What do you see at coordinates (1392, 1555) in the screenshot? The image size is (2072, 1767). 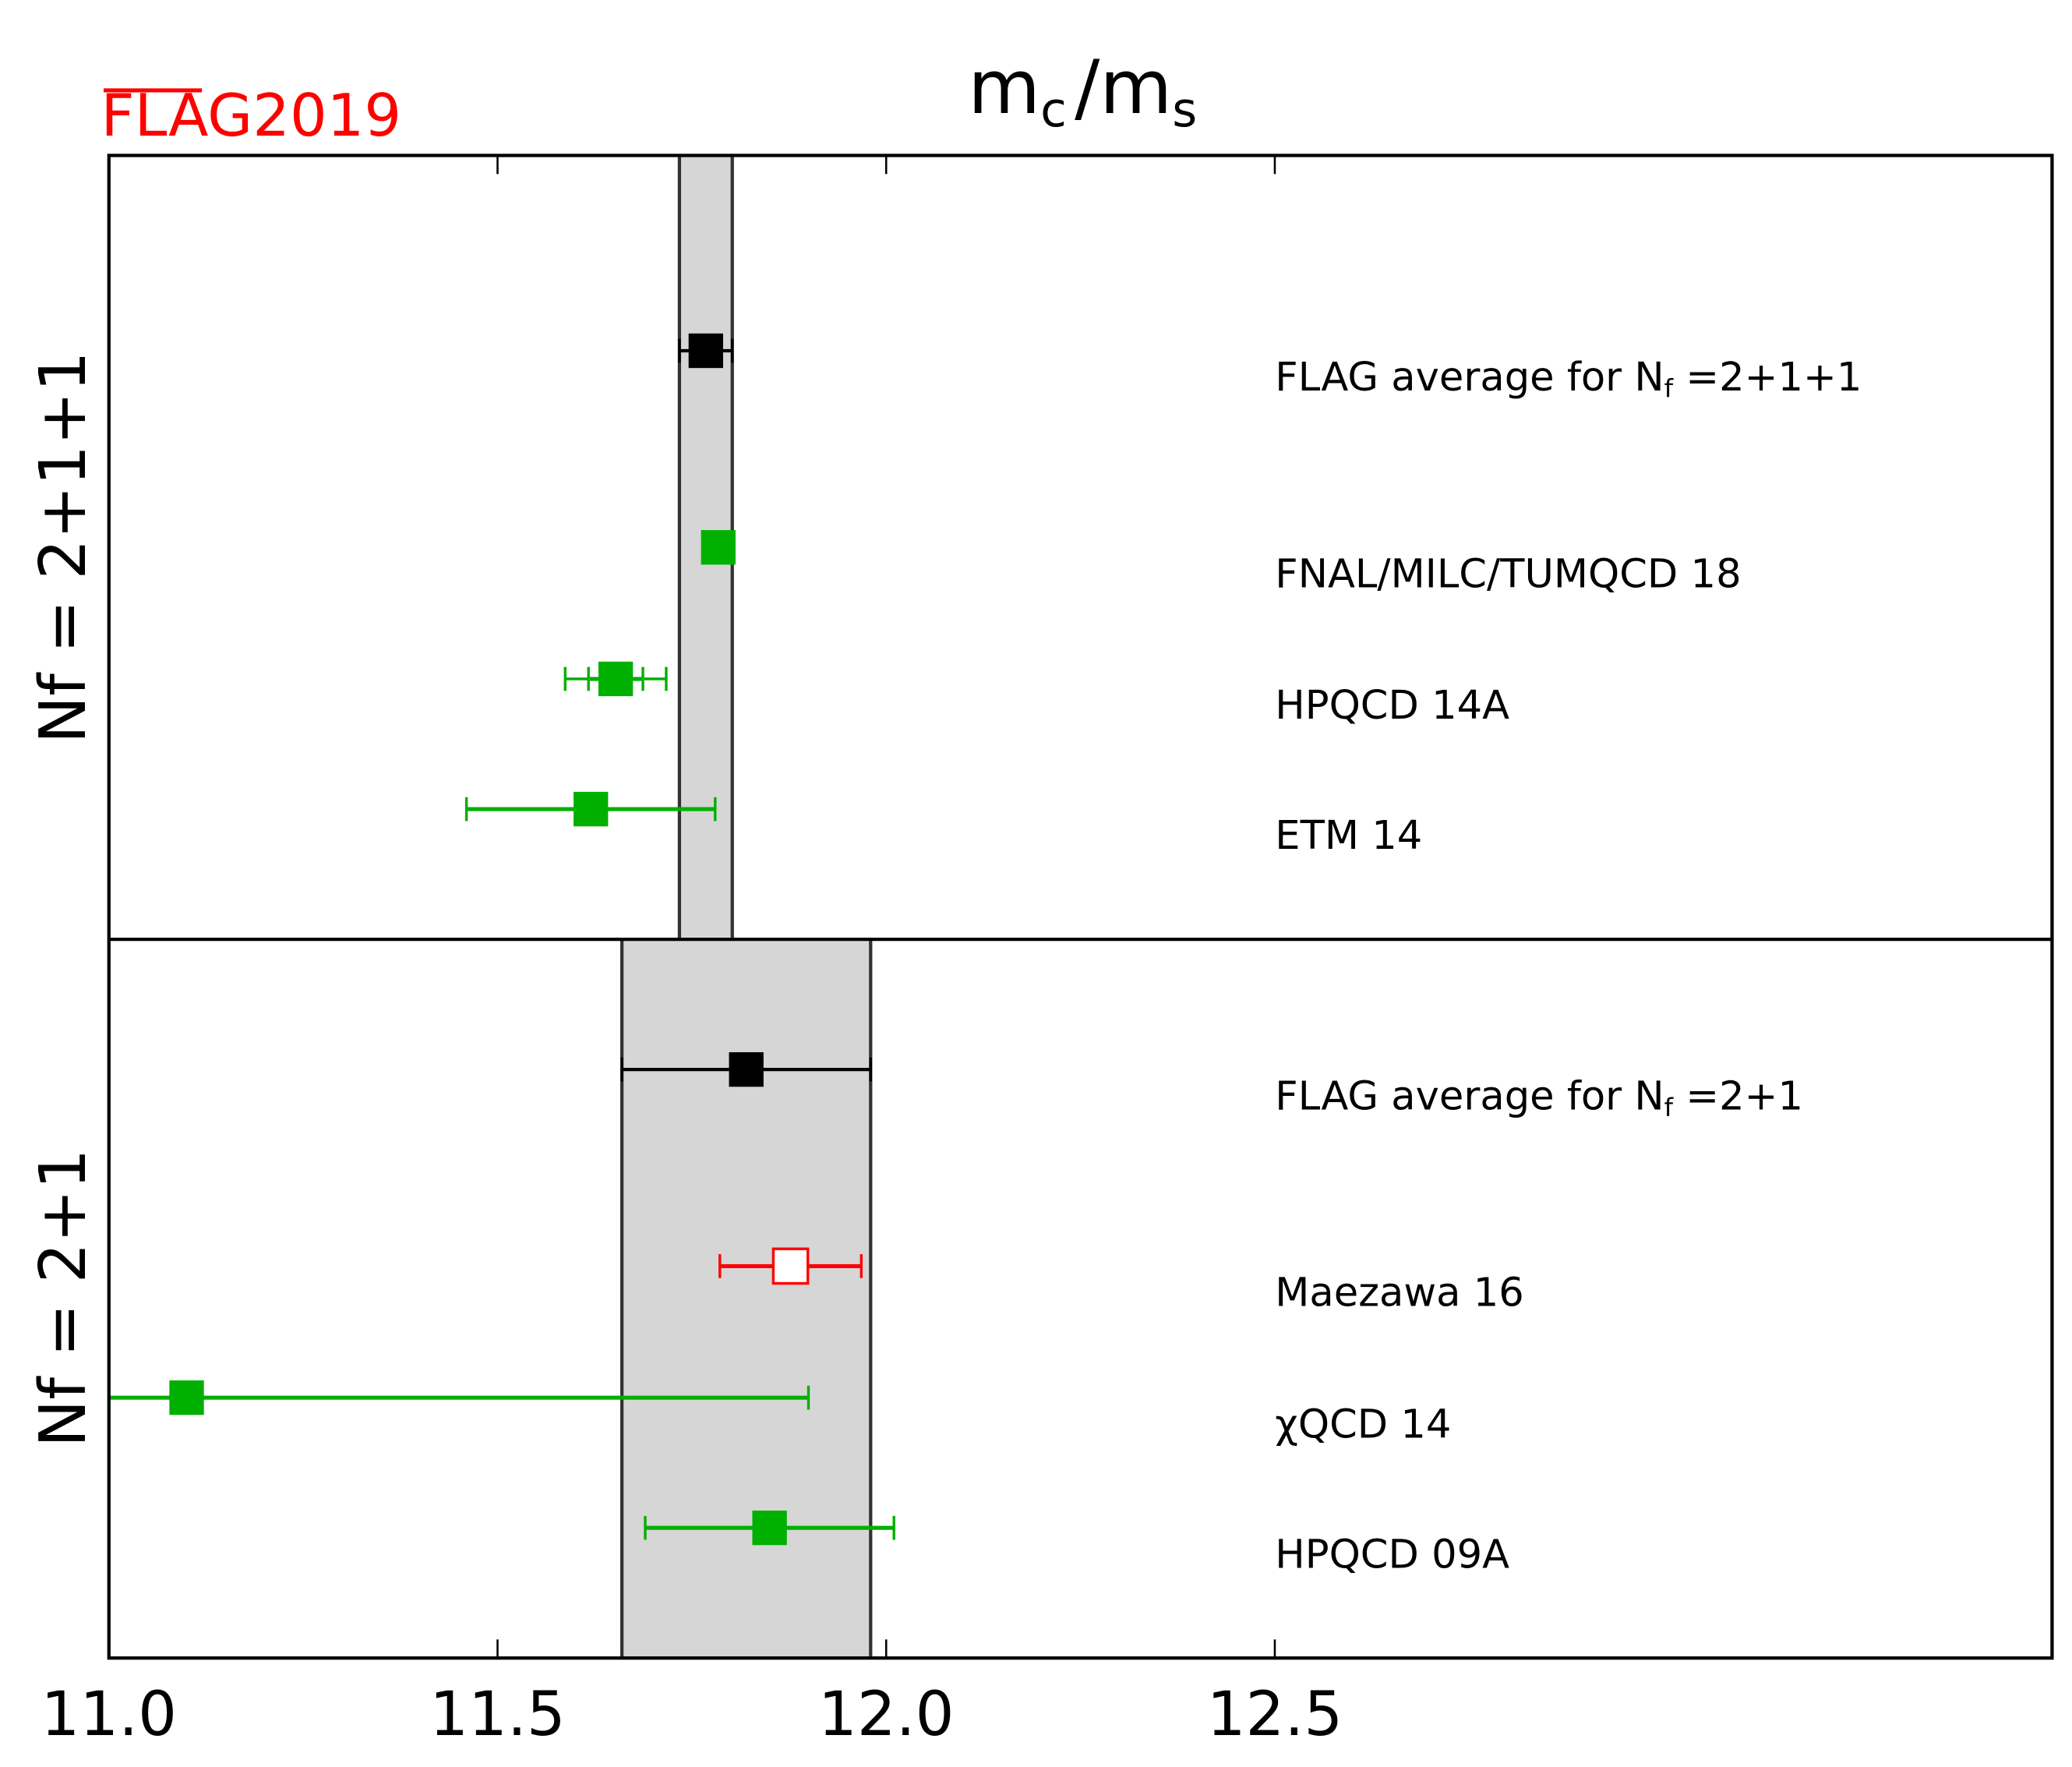 I see `entry-label: HPQCD 09A` at bounding box center [1392, 1555].